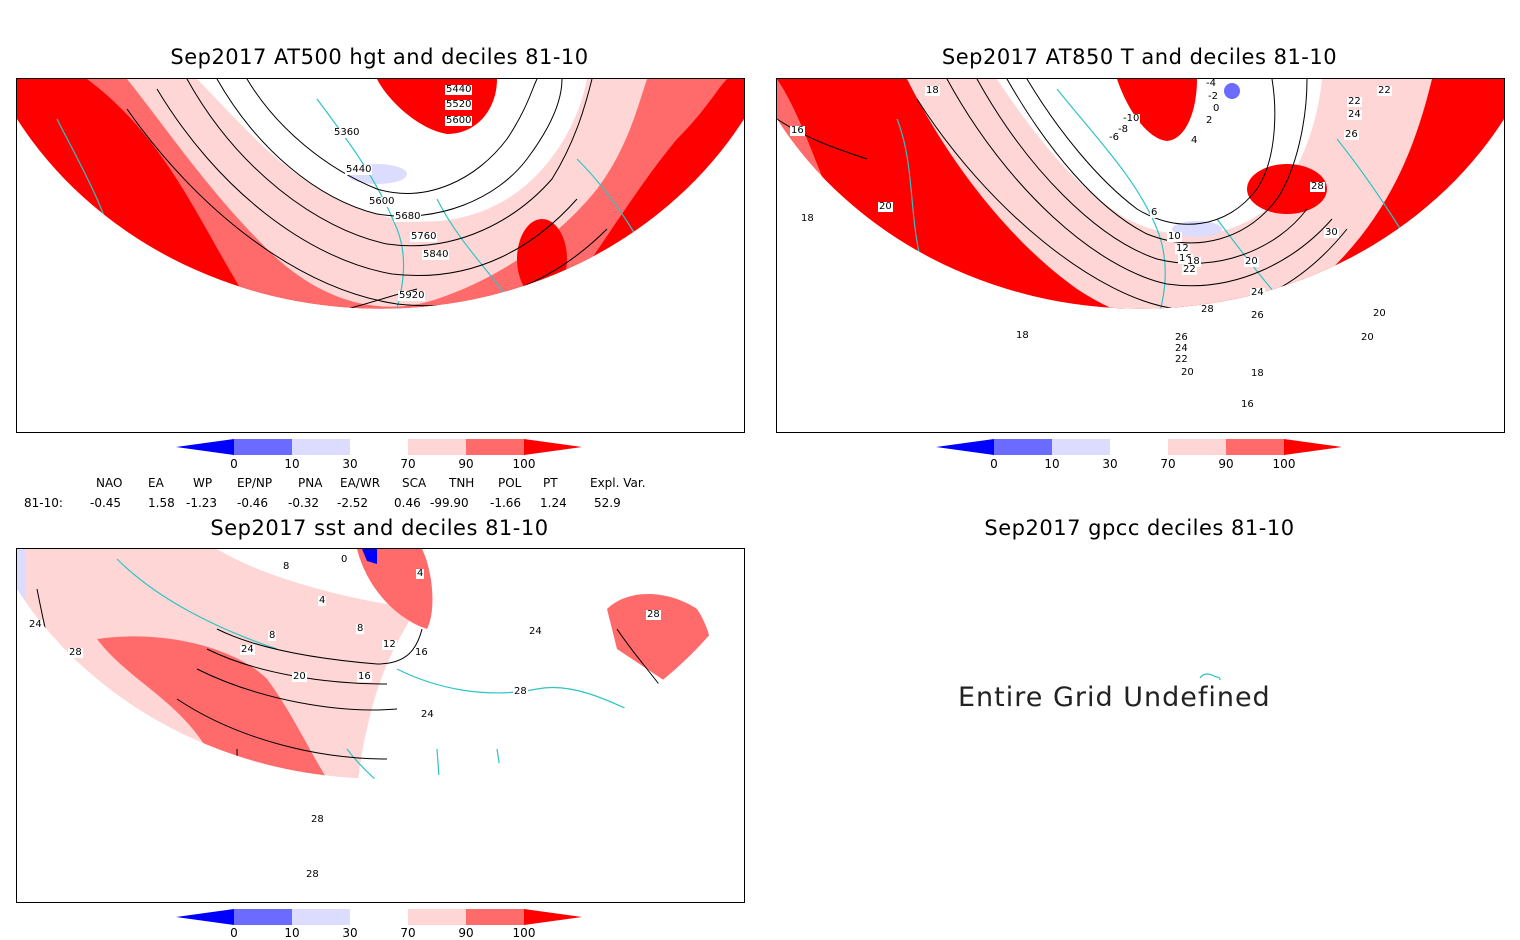 This screenshot has width=1520, height=940. I want to click on index-value-eawr: -2.52, so click(353, 503).